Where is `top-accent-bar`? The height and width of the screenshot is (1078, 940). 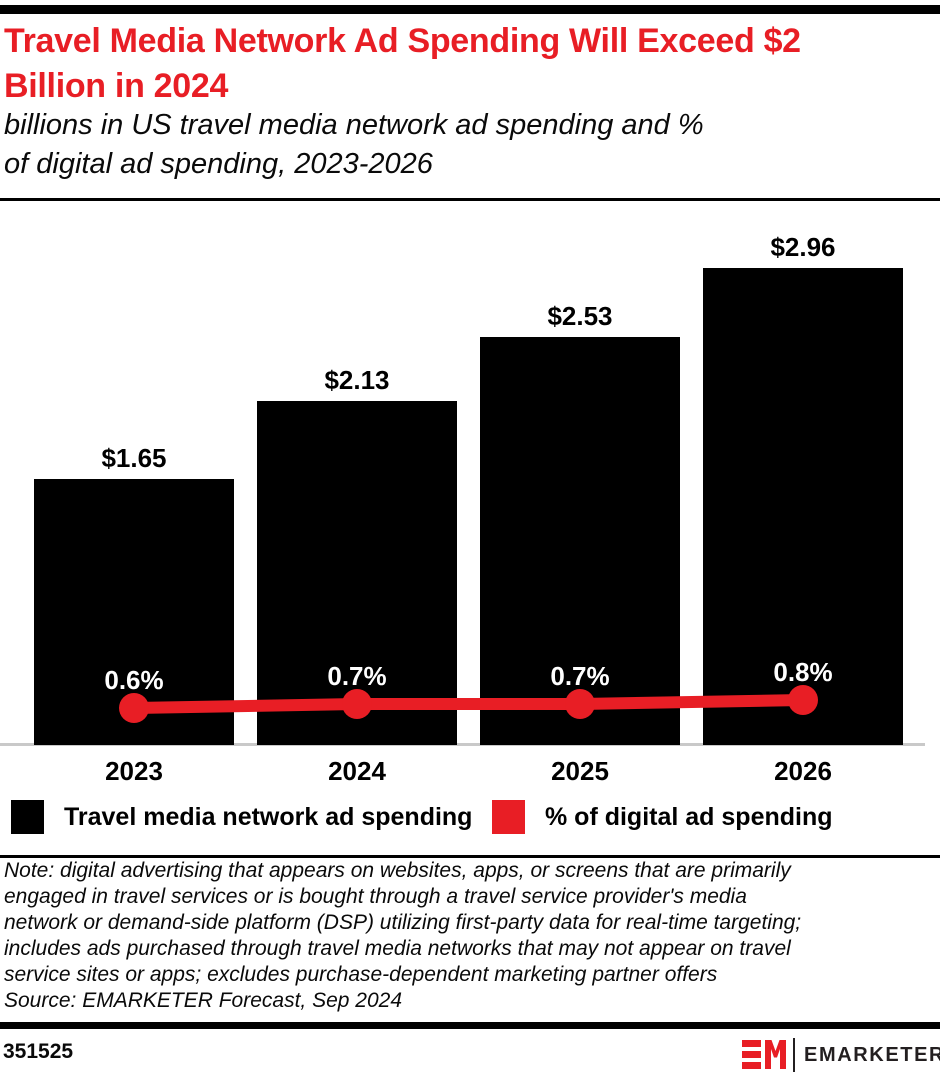 top-accent-bar is located at coordinates (470, 9).